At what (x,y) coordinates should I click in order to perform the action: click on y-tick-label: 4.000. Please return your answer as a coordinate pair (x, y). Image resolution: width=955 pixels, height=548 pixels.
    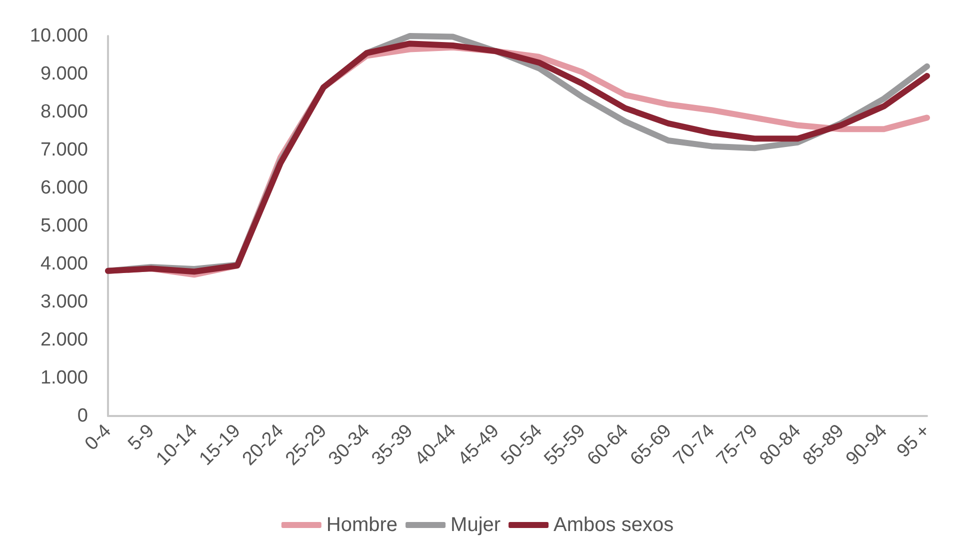
    Looking at the image, I should click on (64, 264).